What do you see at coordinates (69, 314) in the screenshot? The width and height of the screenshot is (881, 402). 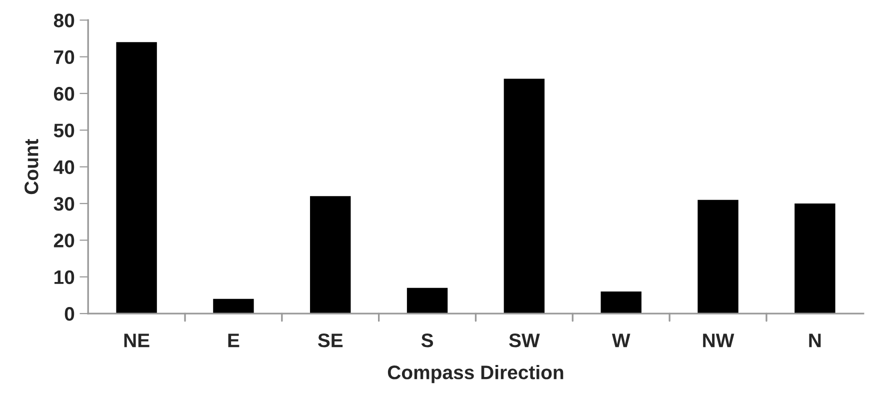 I see `y-tick-label: 0` at bounding box center [69, 314].